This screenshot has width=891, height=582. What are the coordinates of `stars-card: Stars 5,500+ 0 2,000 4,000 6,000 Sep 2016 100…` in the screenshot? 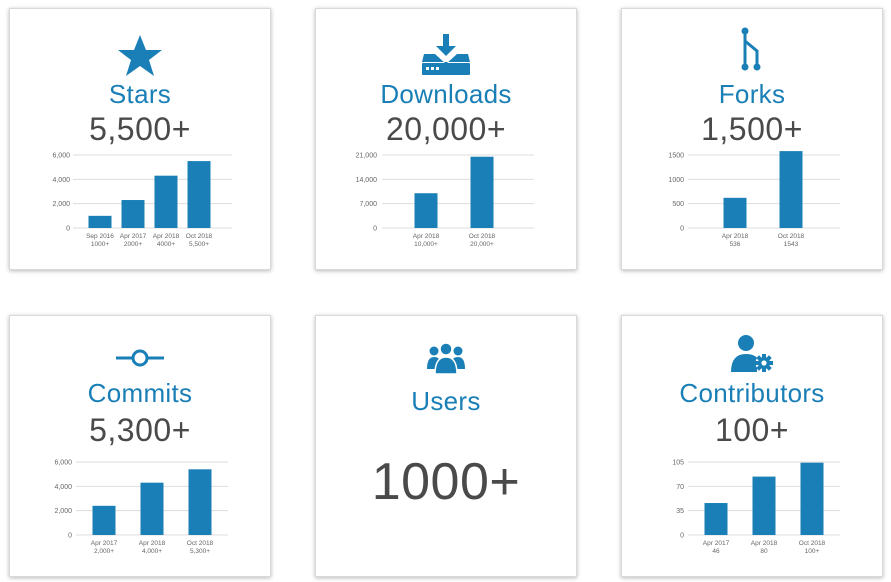 It's located at (140, 139).